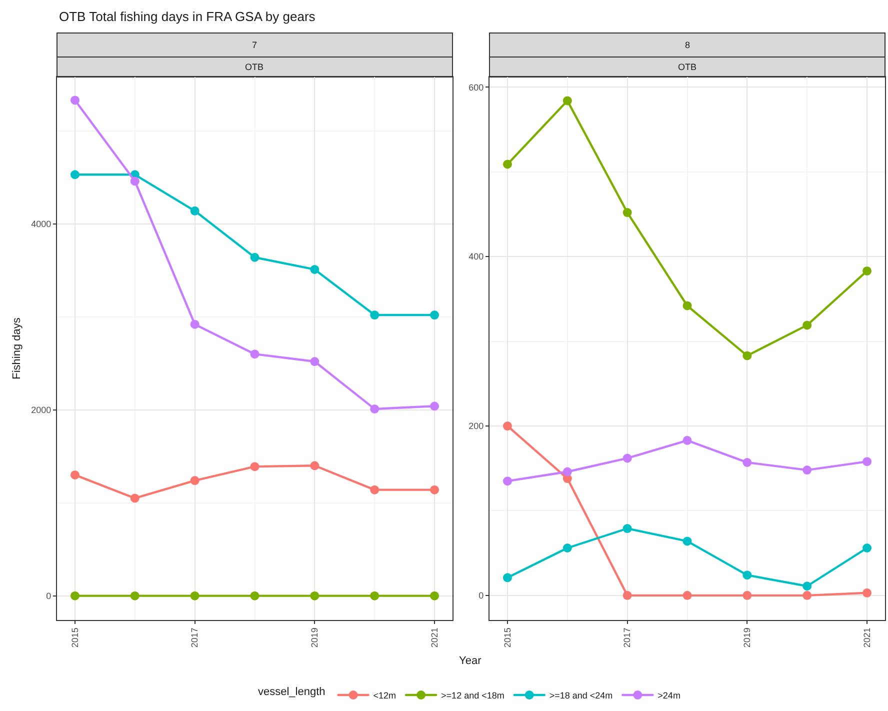 The image size is (888, 711). I want to click on text: OTB Total fishing days in FRA GSA by gears, so click(187, 16).